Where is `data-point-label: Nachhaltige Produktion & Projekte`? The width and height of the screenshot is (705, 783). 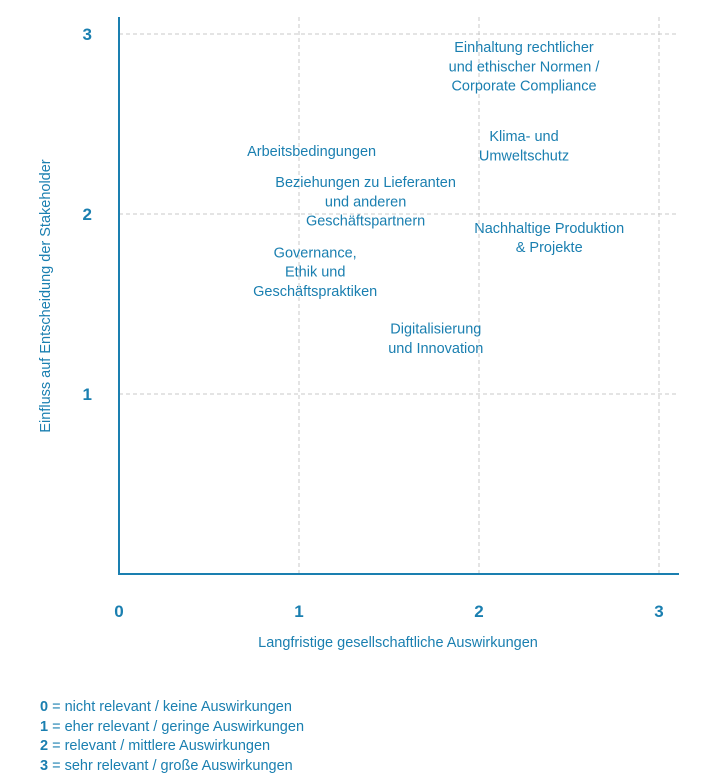 data-point-label: Nachhaltige Produktion & Projekte is located at coordinates (549, 238).